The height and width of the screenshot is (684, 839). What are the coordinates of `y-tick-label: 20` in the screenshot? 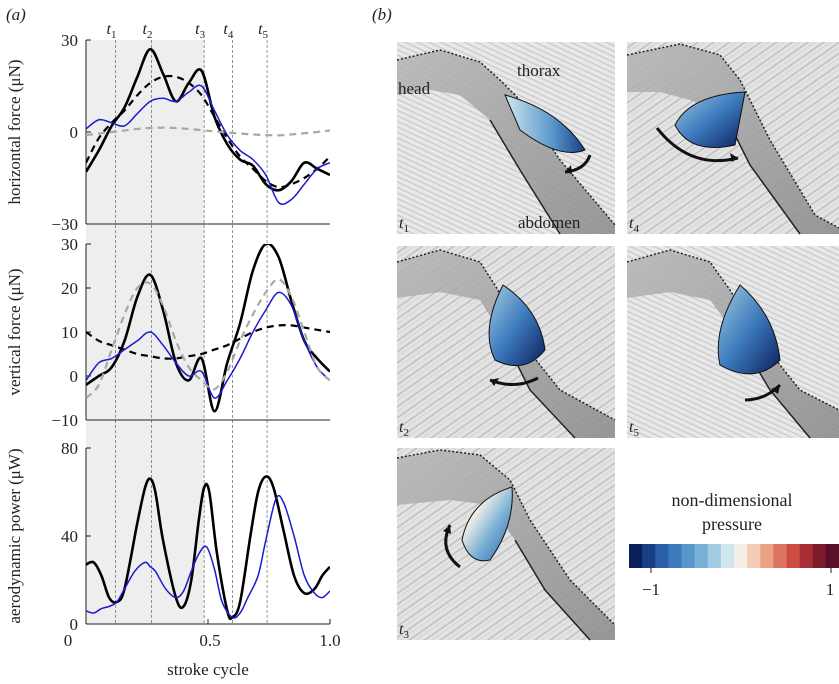 It's located at (69, 288).